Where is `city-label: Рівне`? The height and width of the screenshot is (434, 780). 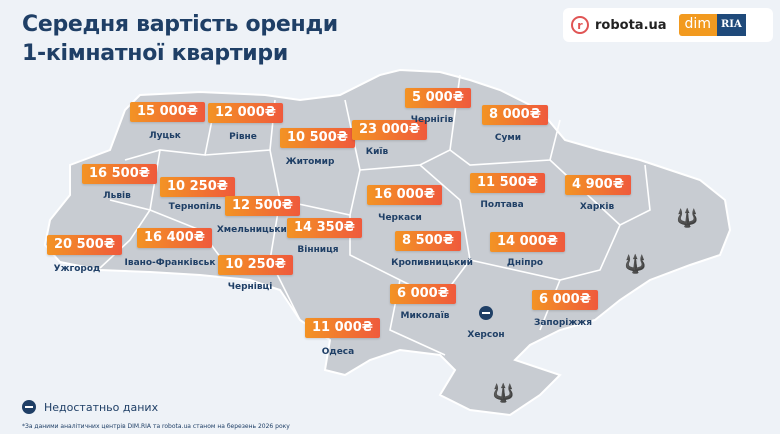 city-label: Рівне is located at coordinates (243, 137).